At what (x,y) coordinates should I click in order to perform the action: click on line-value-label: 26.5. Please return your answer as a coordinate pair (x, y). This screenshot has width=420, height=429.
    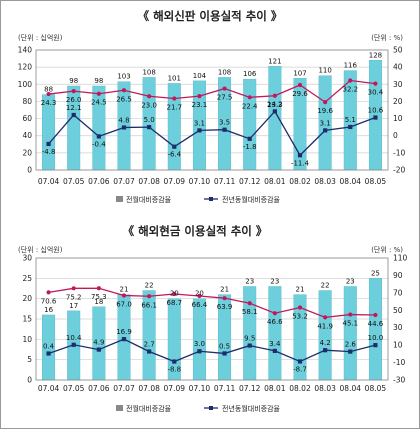
    Looking at the image, I should click on (124, 99).